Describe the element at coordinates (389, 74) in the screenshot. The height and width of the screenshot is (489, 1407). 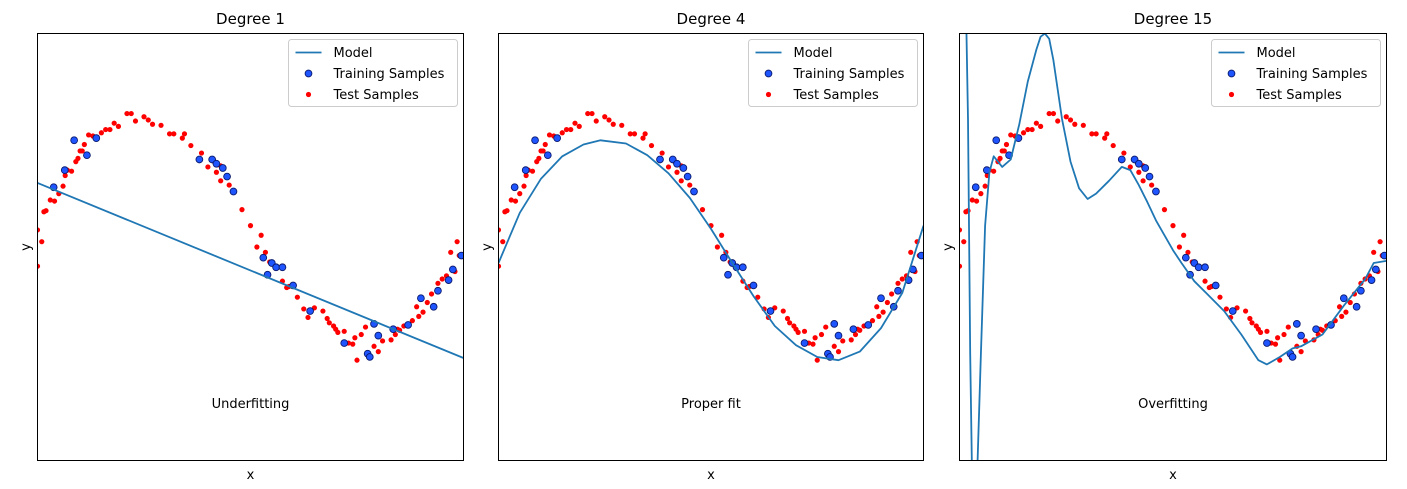
I see `legend-training-label: Training Samples` at that location.